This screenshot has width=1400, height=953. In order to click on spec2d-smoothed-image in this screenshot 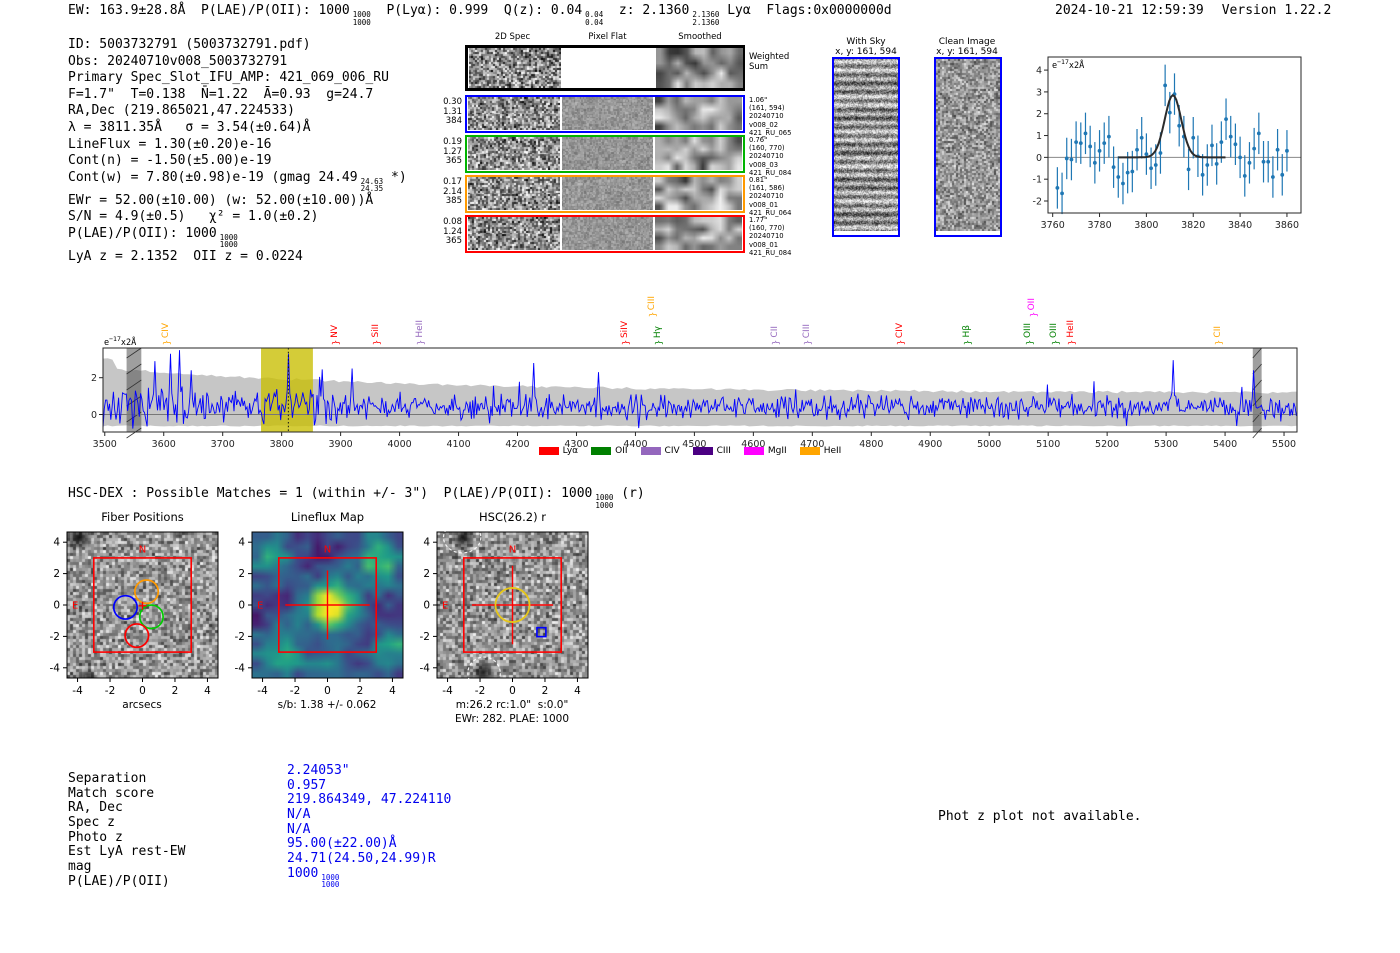, I will do `click(698, 153)`.